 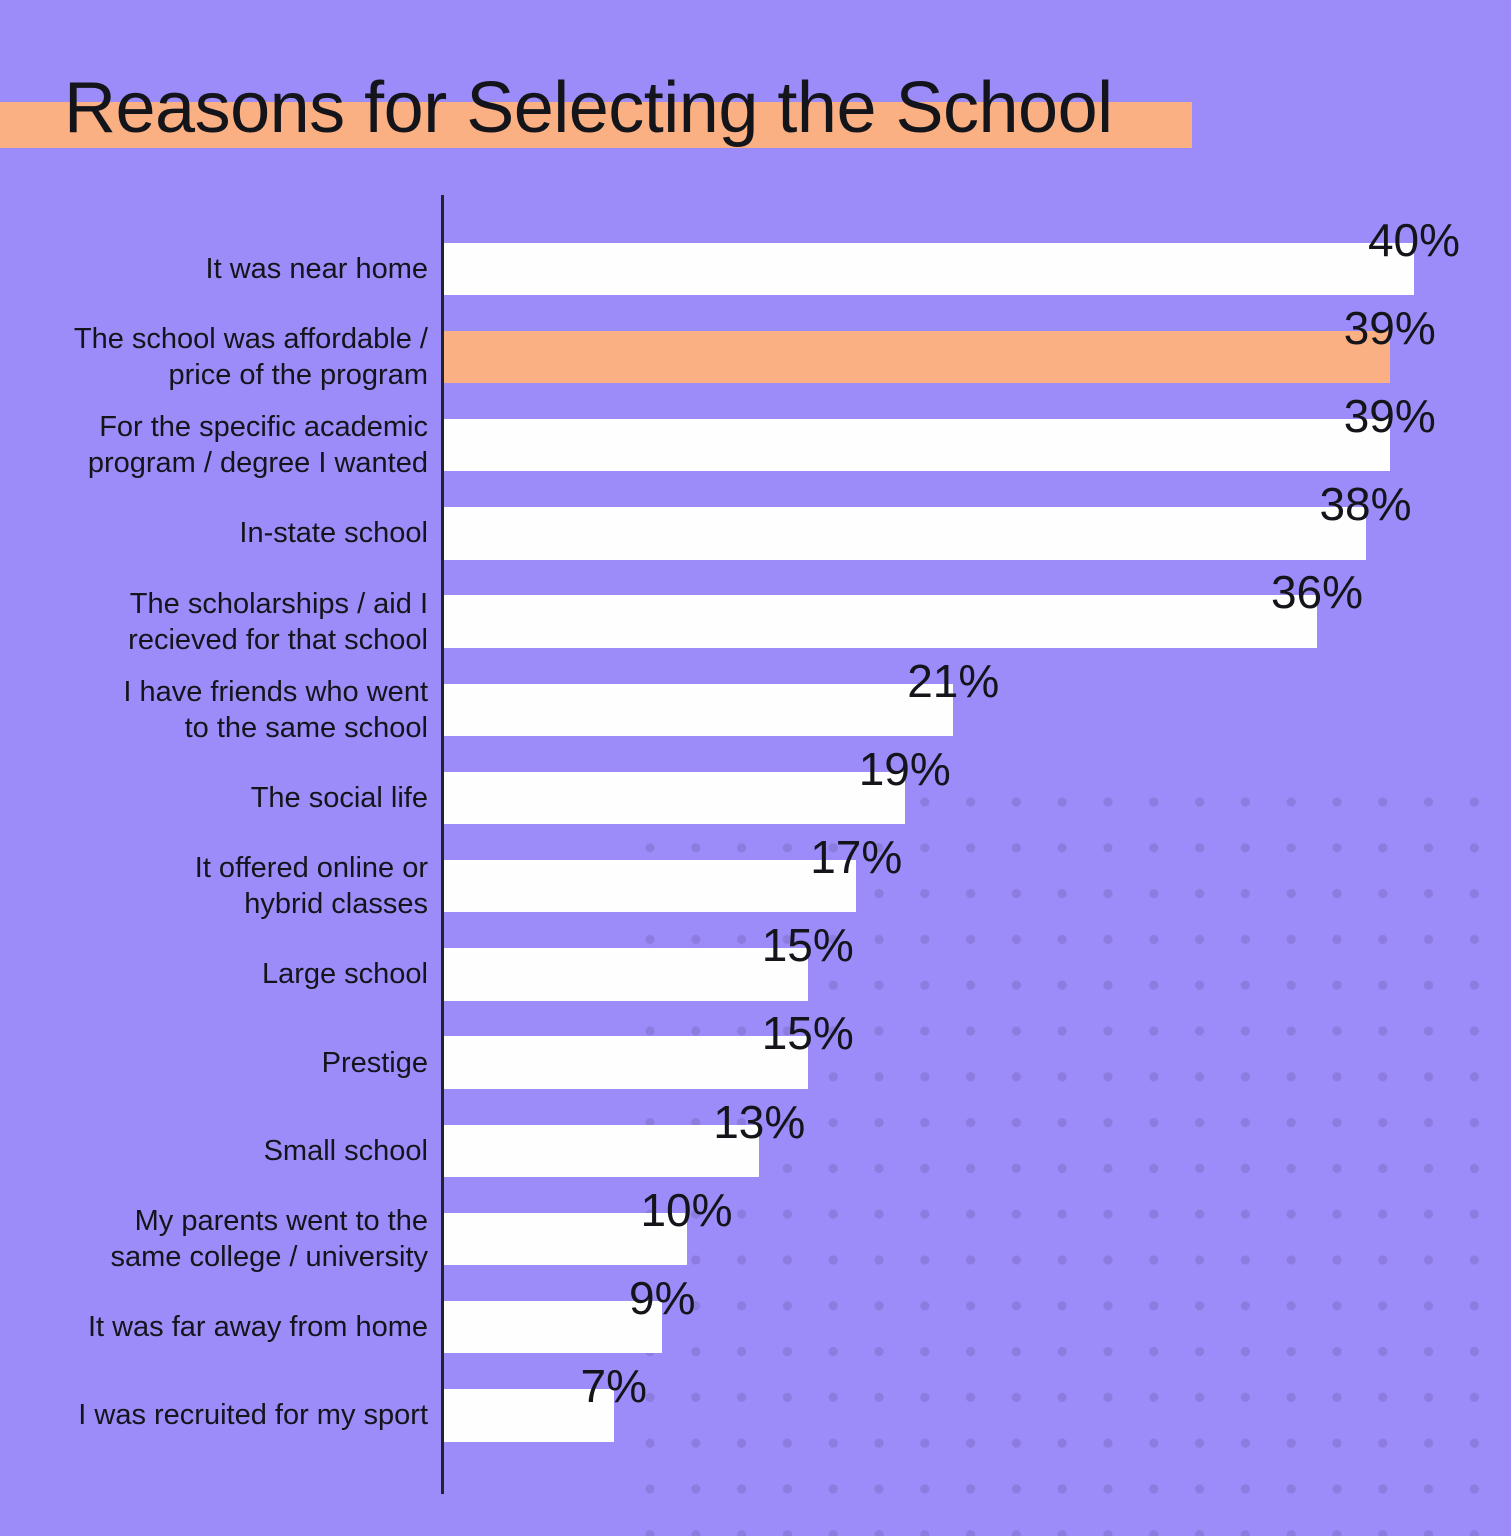 What do you see at coordinates (686, 1209) in the screenshot?
I see `value-label: 10%` at bounding box center [686, 1209].